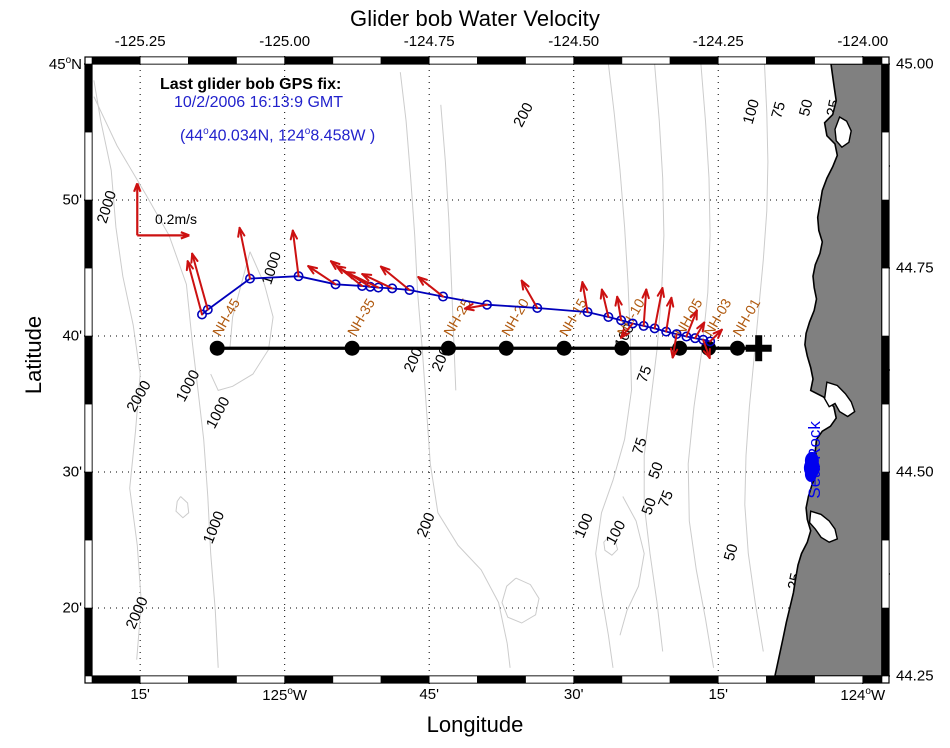 The height and width of the screenshot is (748, 950). I want to click on axis-tick-label: 20', so click(72, 608).